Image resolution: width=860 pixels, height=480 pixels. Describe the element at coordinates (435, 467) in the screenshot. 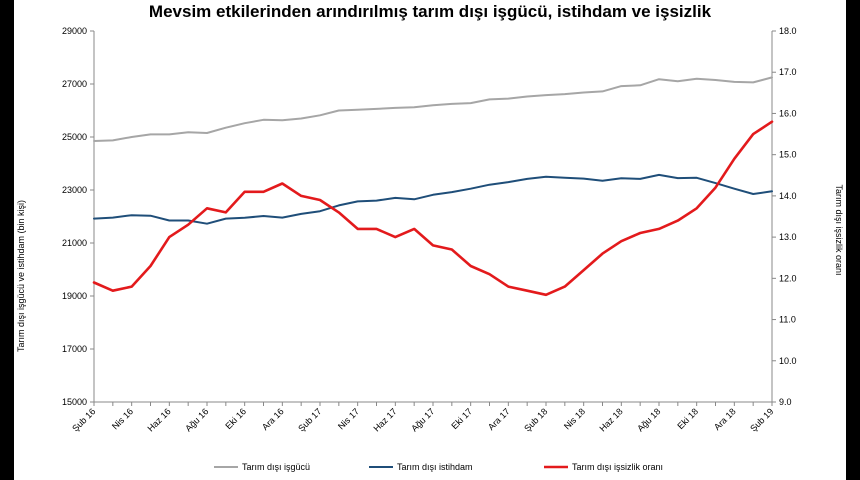

I see `legend-label: Tarım dışı istihdam` at that location.